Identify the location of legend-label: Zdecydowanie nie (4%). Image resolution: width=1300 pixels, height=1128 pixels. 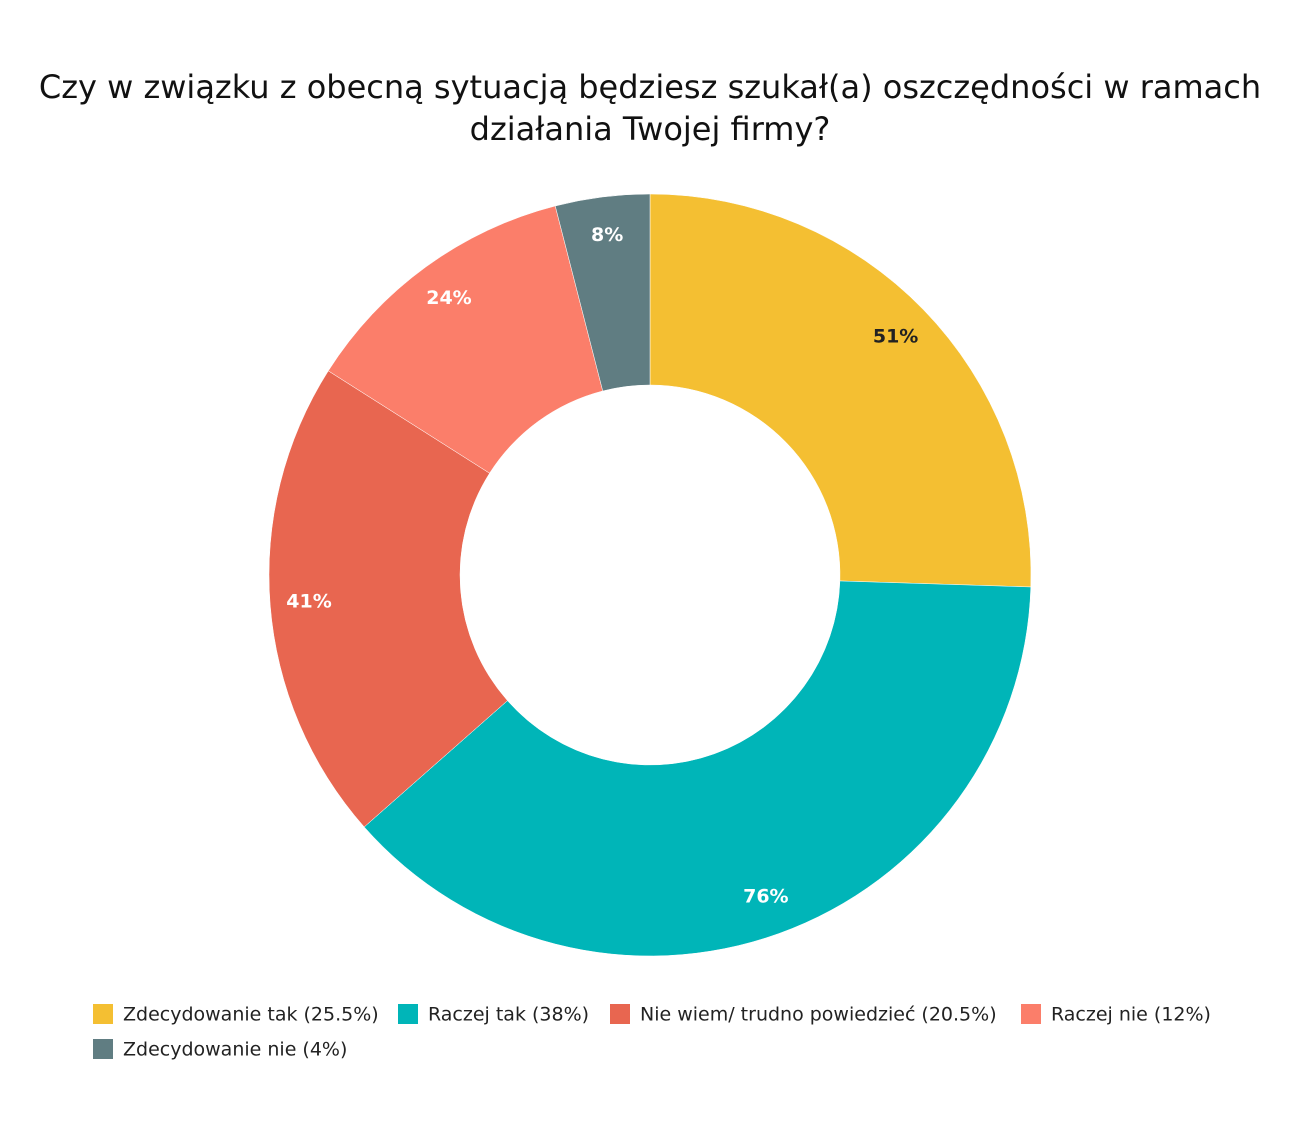
(235, 1050).